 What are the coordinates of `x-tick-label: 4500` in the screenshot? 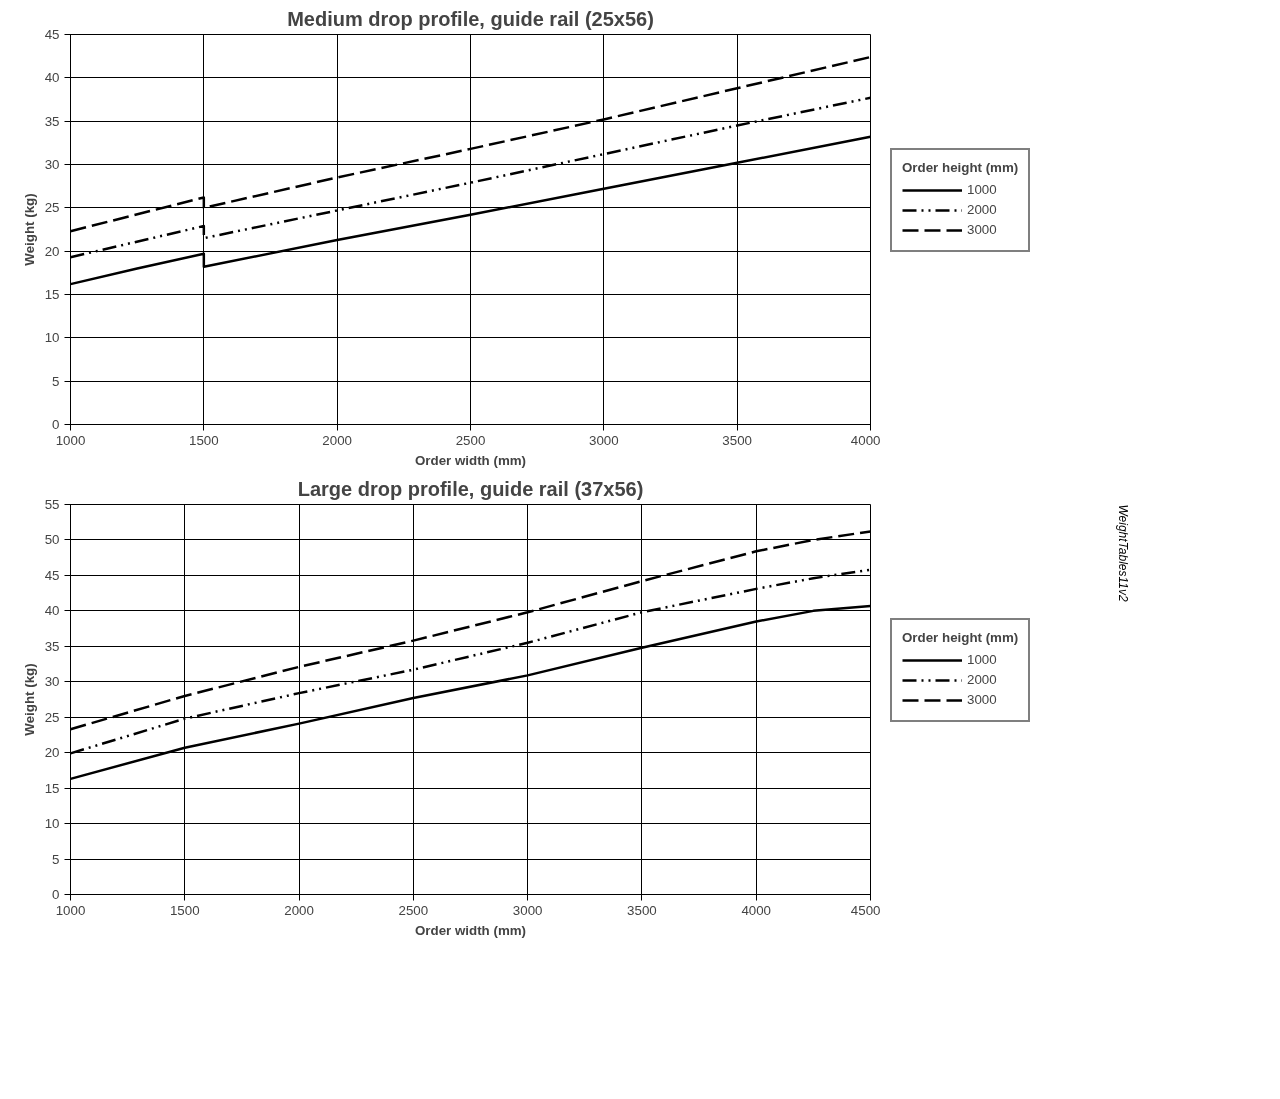 It's located at (865, 910).